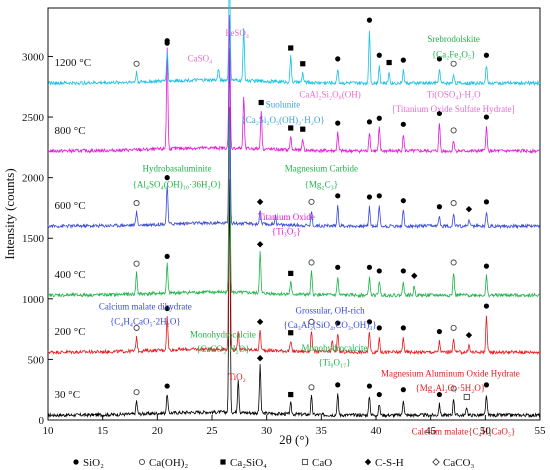  Describe the element at coordinates (294, 439) in the screenshot. I see `x-axis-label: 2θ (°)` at that location.